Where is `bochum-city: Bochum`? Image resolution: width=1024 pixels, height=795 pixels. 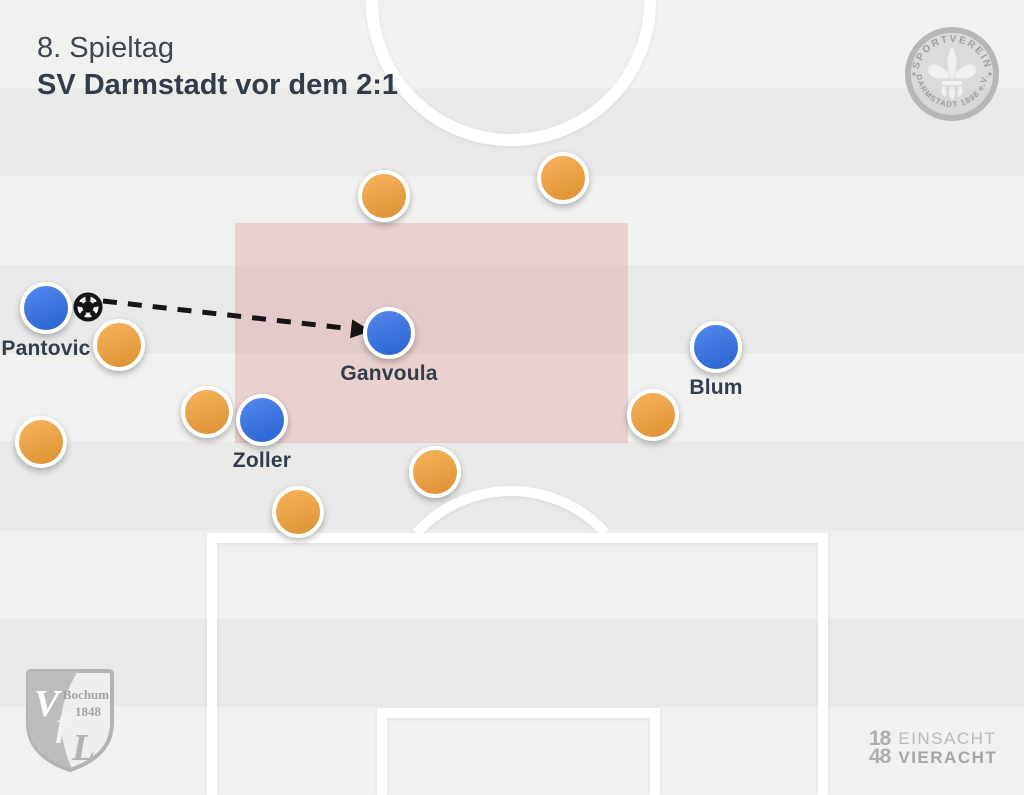 bochum-city: Bochum is located at coordinates (86, 694).